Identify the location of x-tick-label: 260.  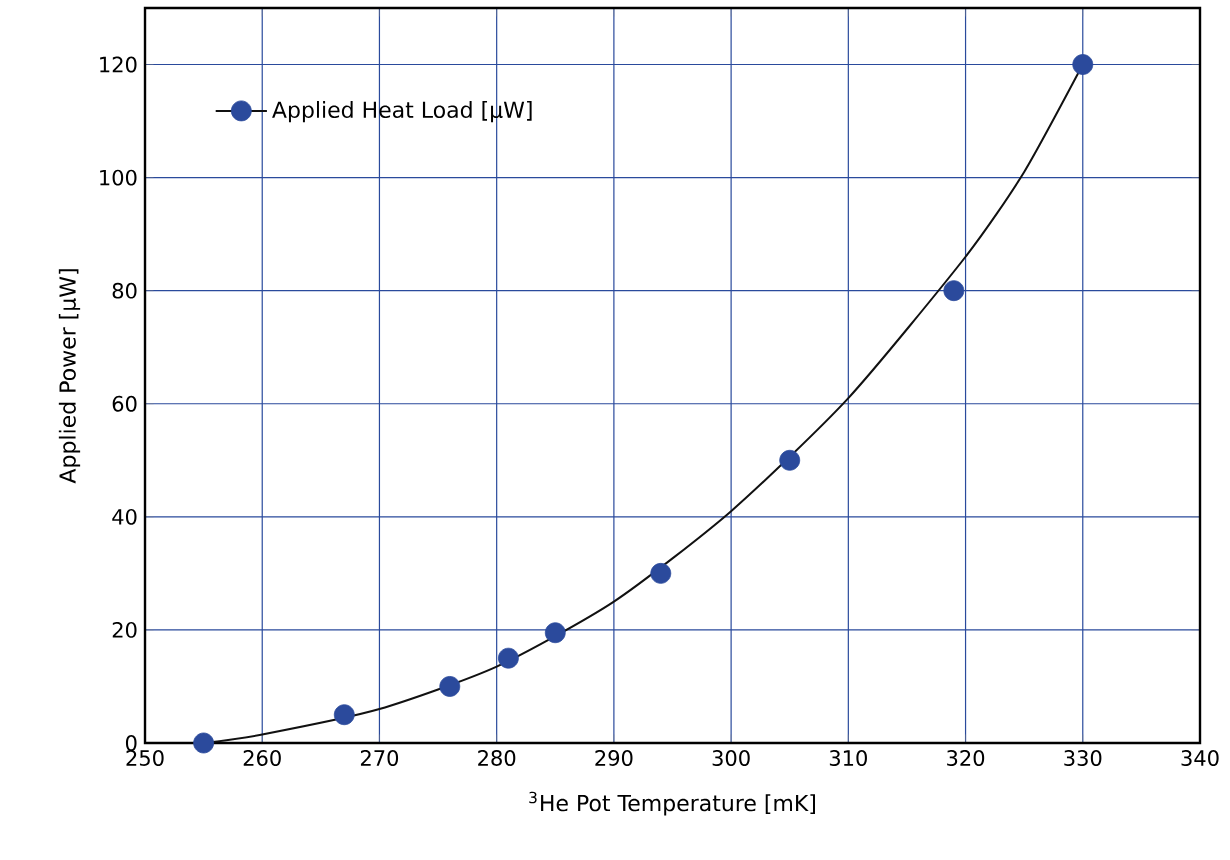
(262, 758).